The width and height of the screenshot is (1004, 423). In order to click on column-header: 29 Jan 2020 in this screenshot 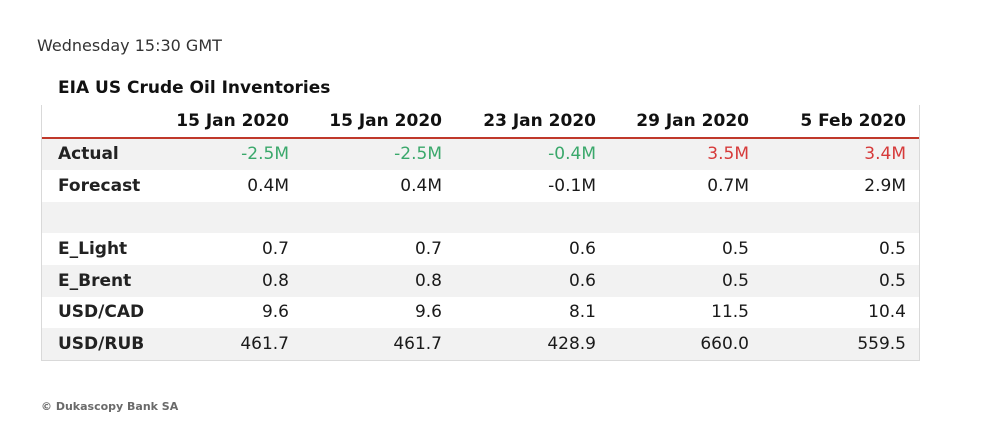, I will do `click(692, 120)`.